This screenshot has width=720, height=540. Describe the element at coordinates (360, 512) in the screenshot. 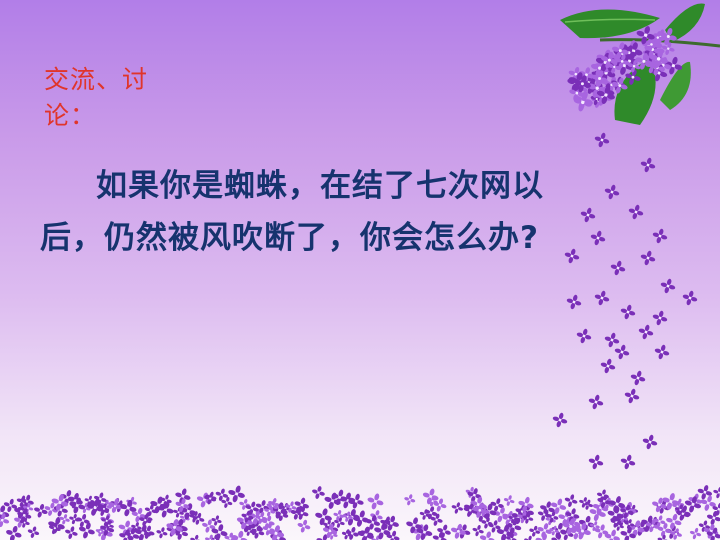

I see `flower-carpet-icon` at that location.